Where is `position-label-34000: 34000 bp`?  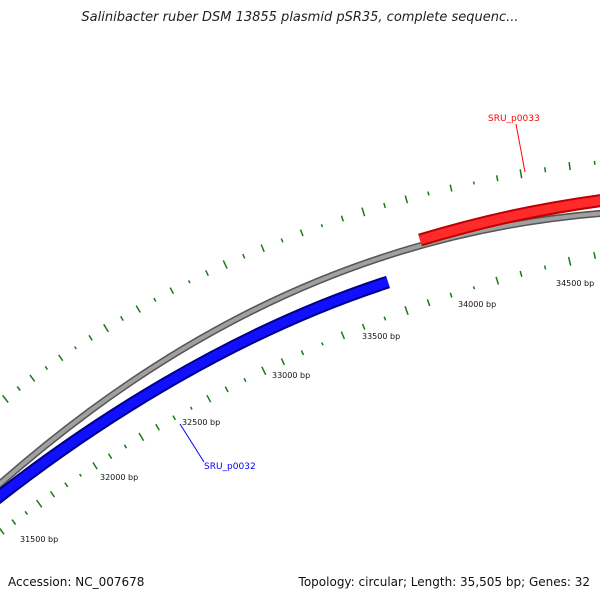 position-label-34000: 34000 bp is located at coordinates (477, 304).